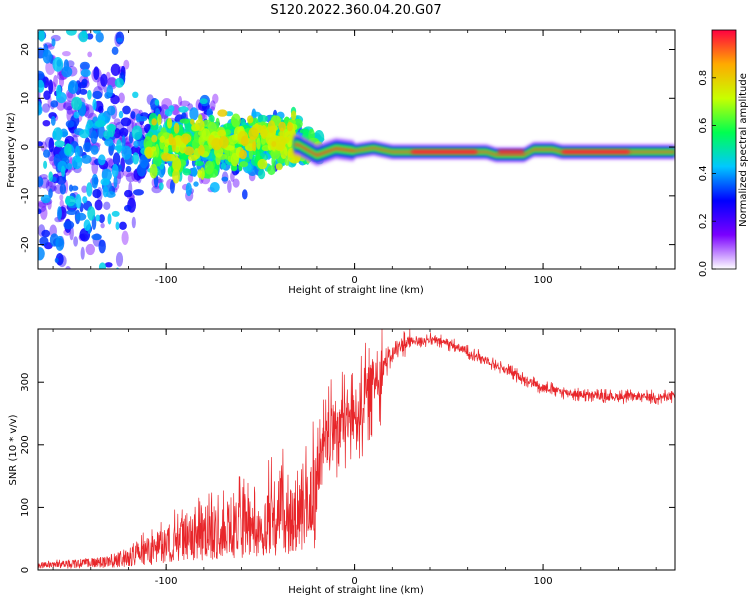 This screenshot has height=600, width=750. Describe the element at coordinates (703, 126) in the screenshot. I see `colorbar-tick-label: 0.6` at that location.